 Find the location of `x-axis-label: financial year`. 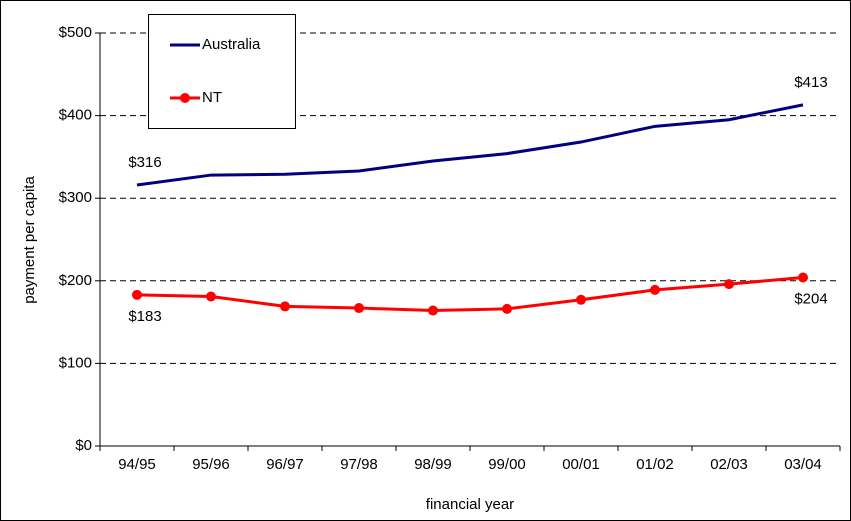

x-axis-label: financial year is located at coordinates (470, 504).